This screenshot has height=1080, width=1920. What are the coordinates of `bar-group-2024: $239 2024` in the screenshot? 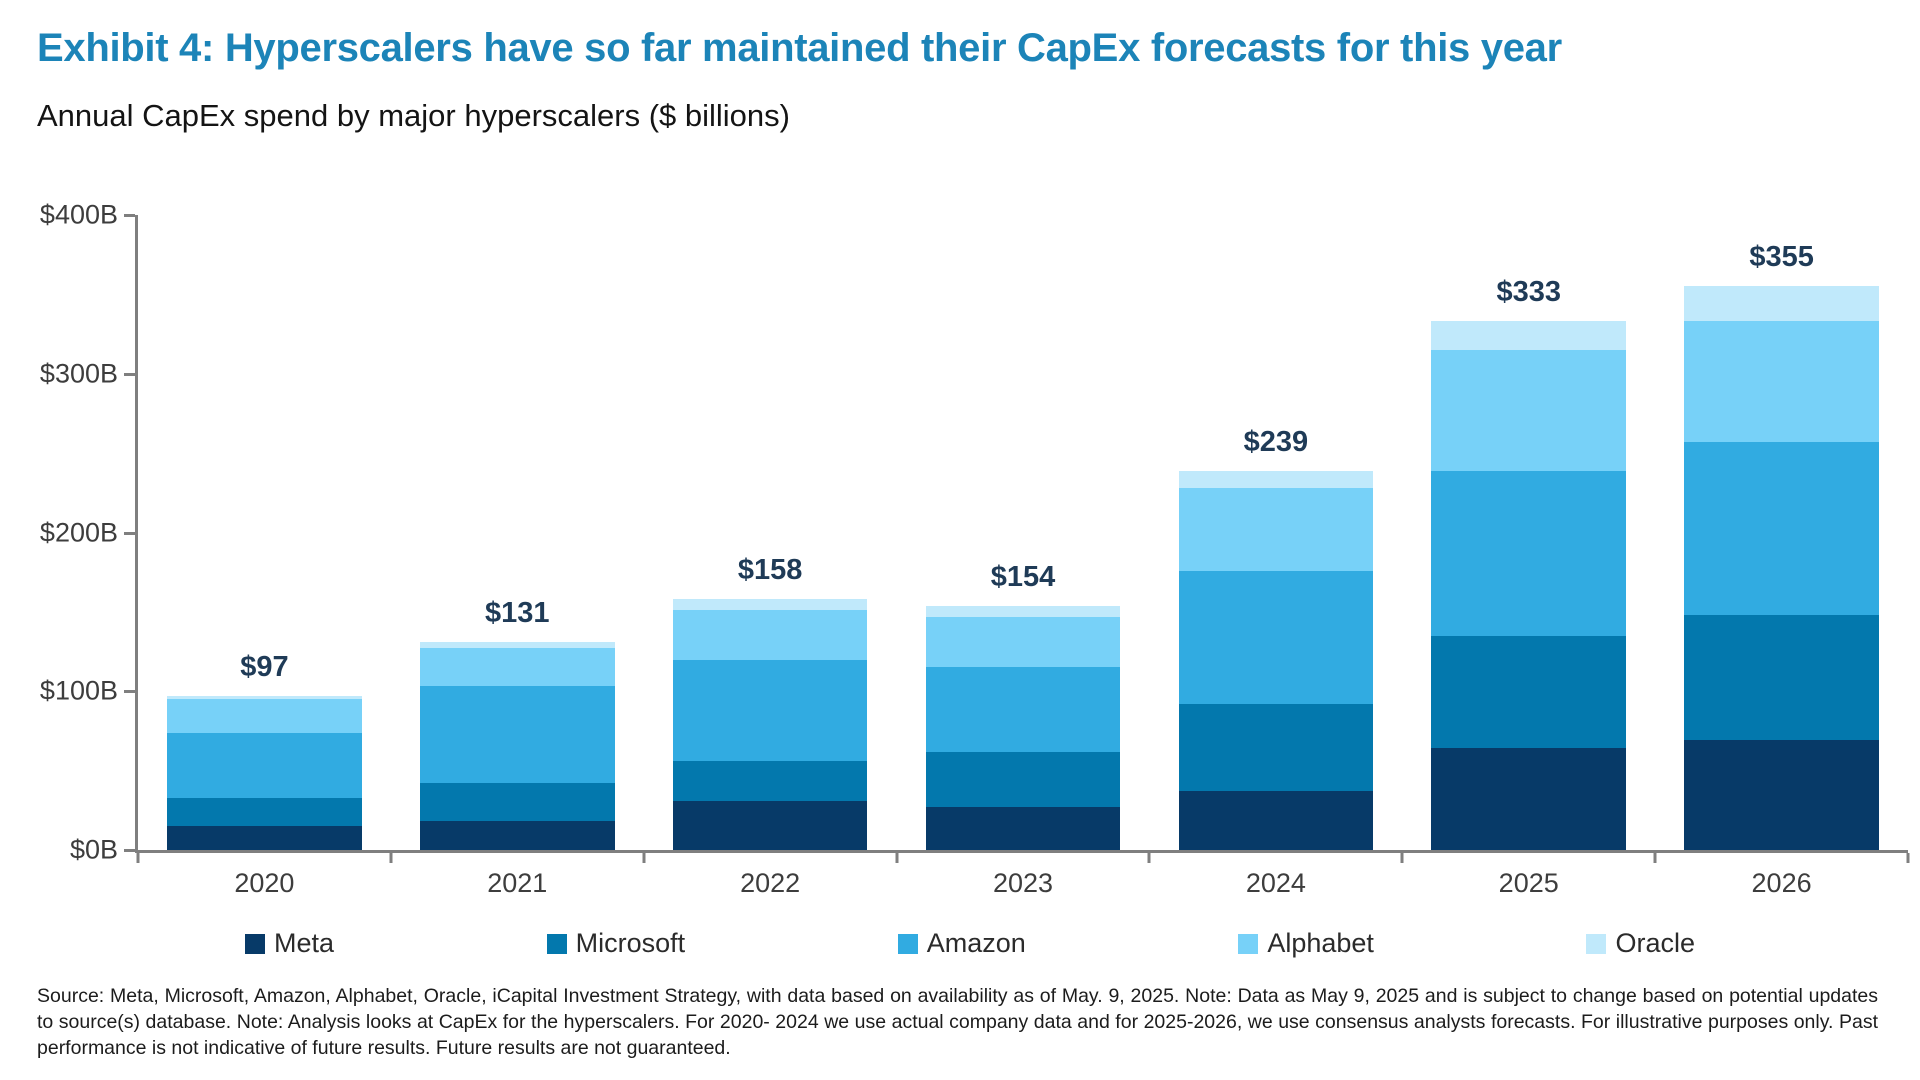 It's located at (1275, 556).